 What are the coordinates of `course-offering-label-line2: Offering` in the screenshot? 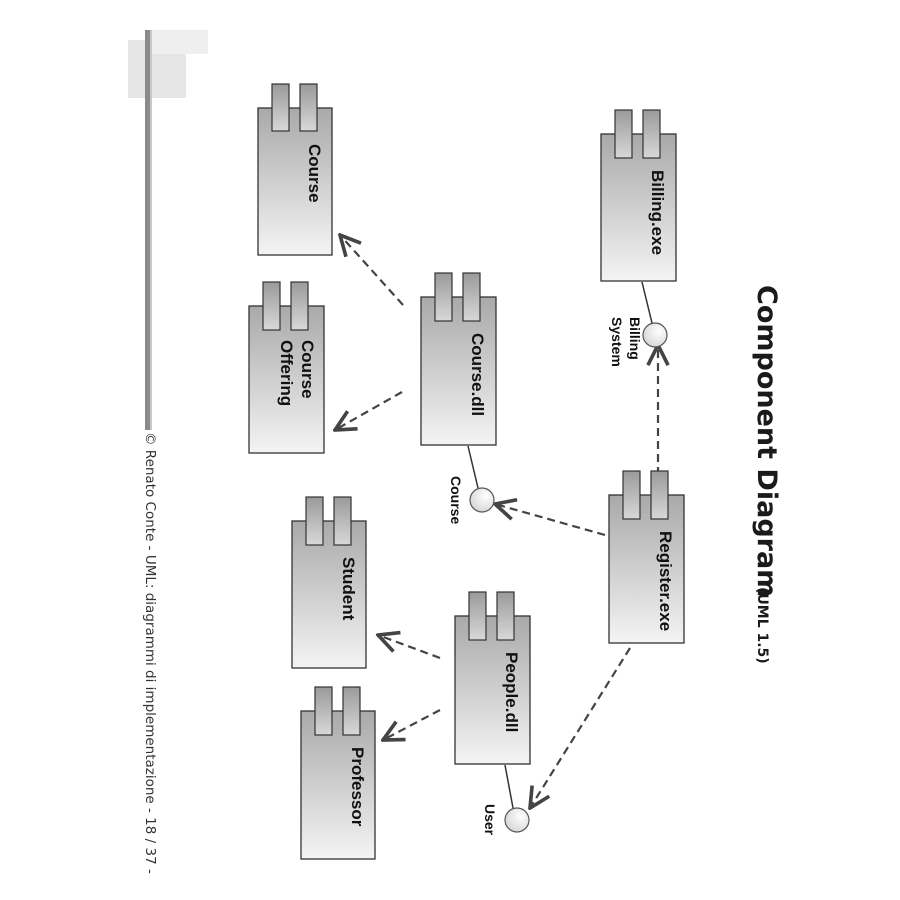 It's located at (286, 373).